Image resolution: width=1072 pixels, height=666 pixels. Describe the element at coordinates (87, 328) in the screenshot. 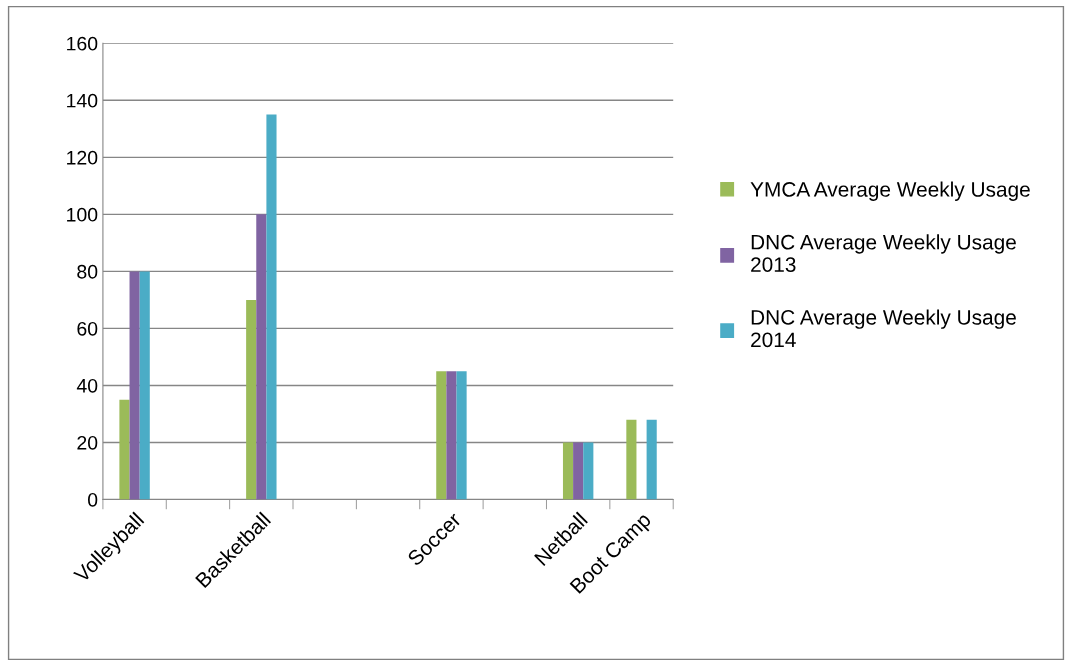

I see `y-tick-label: 60` at that location.